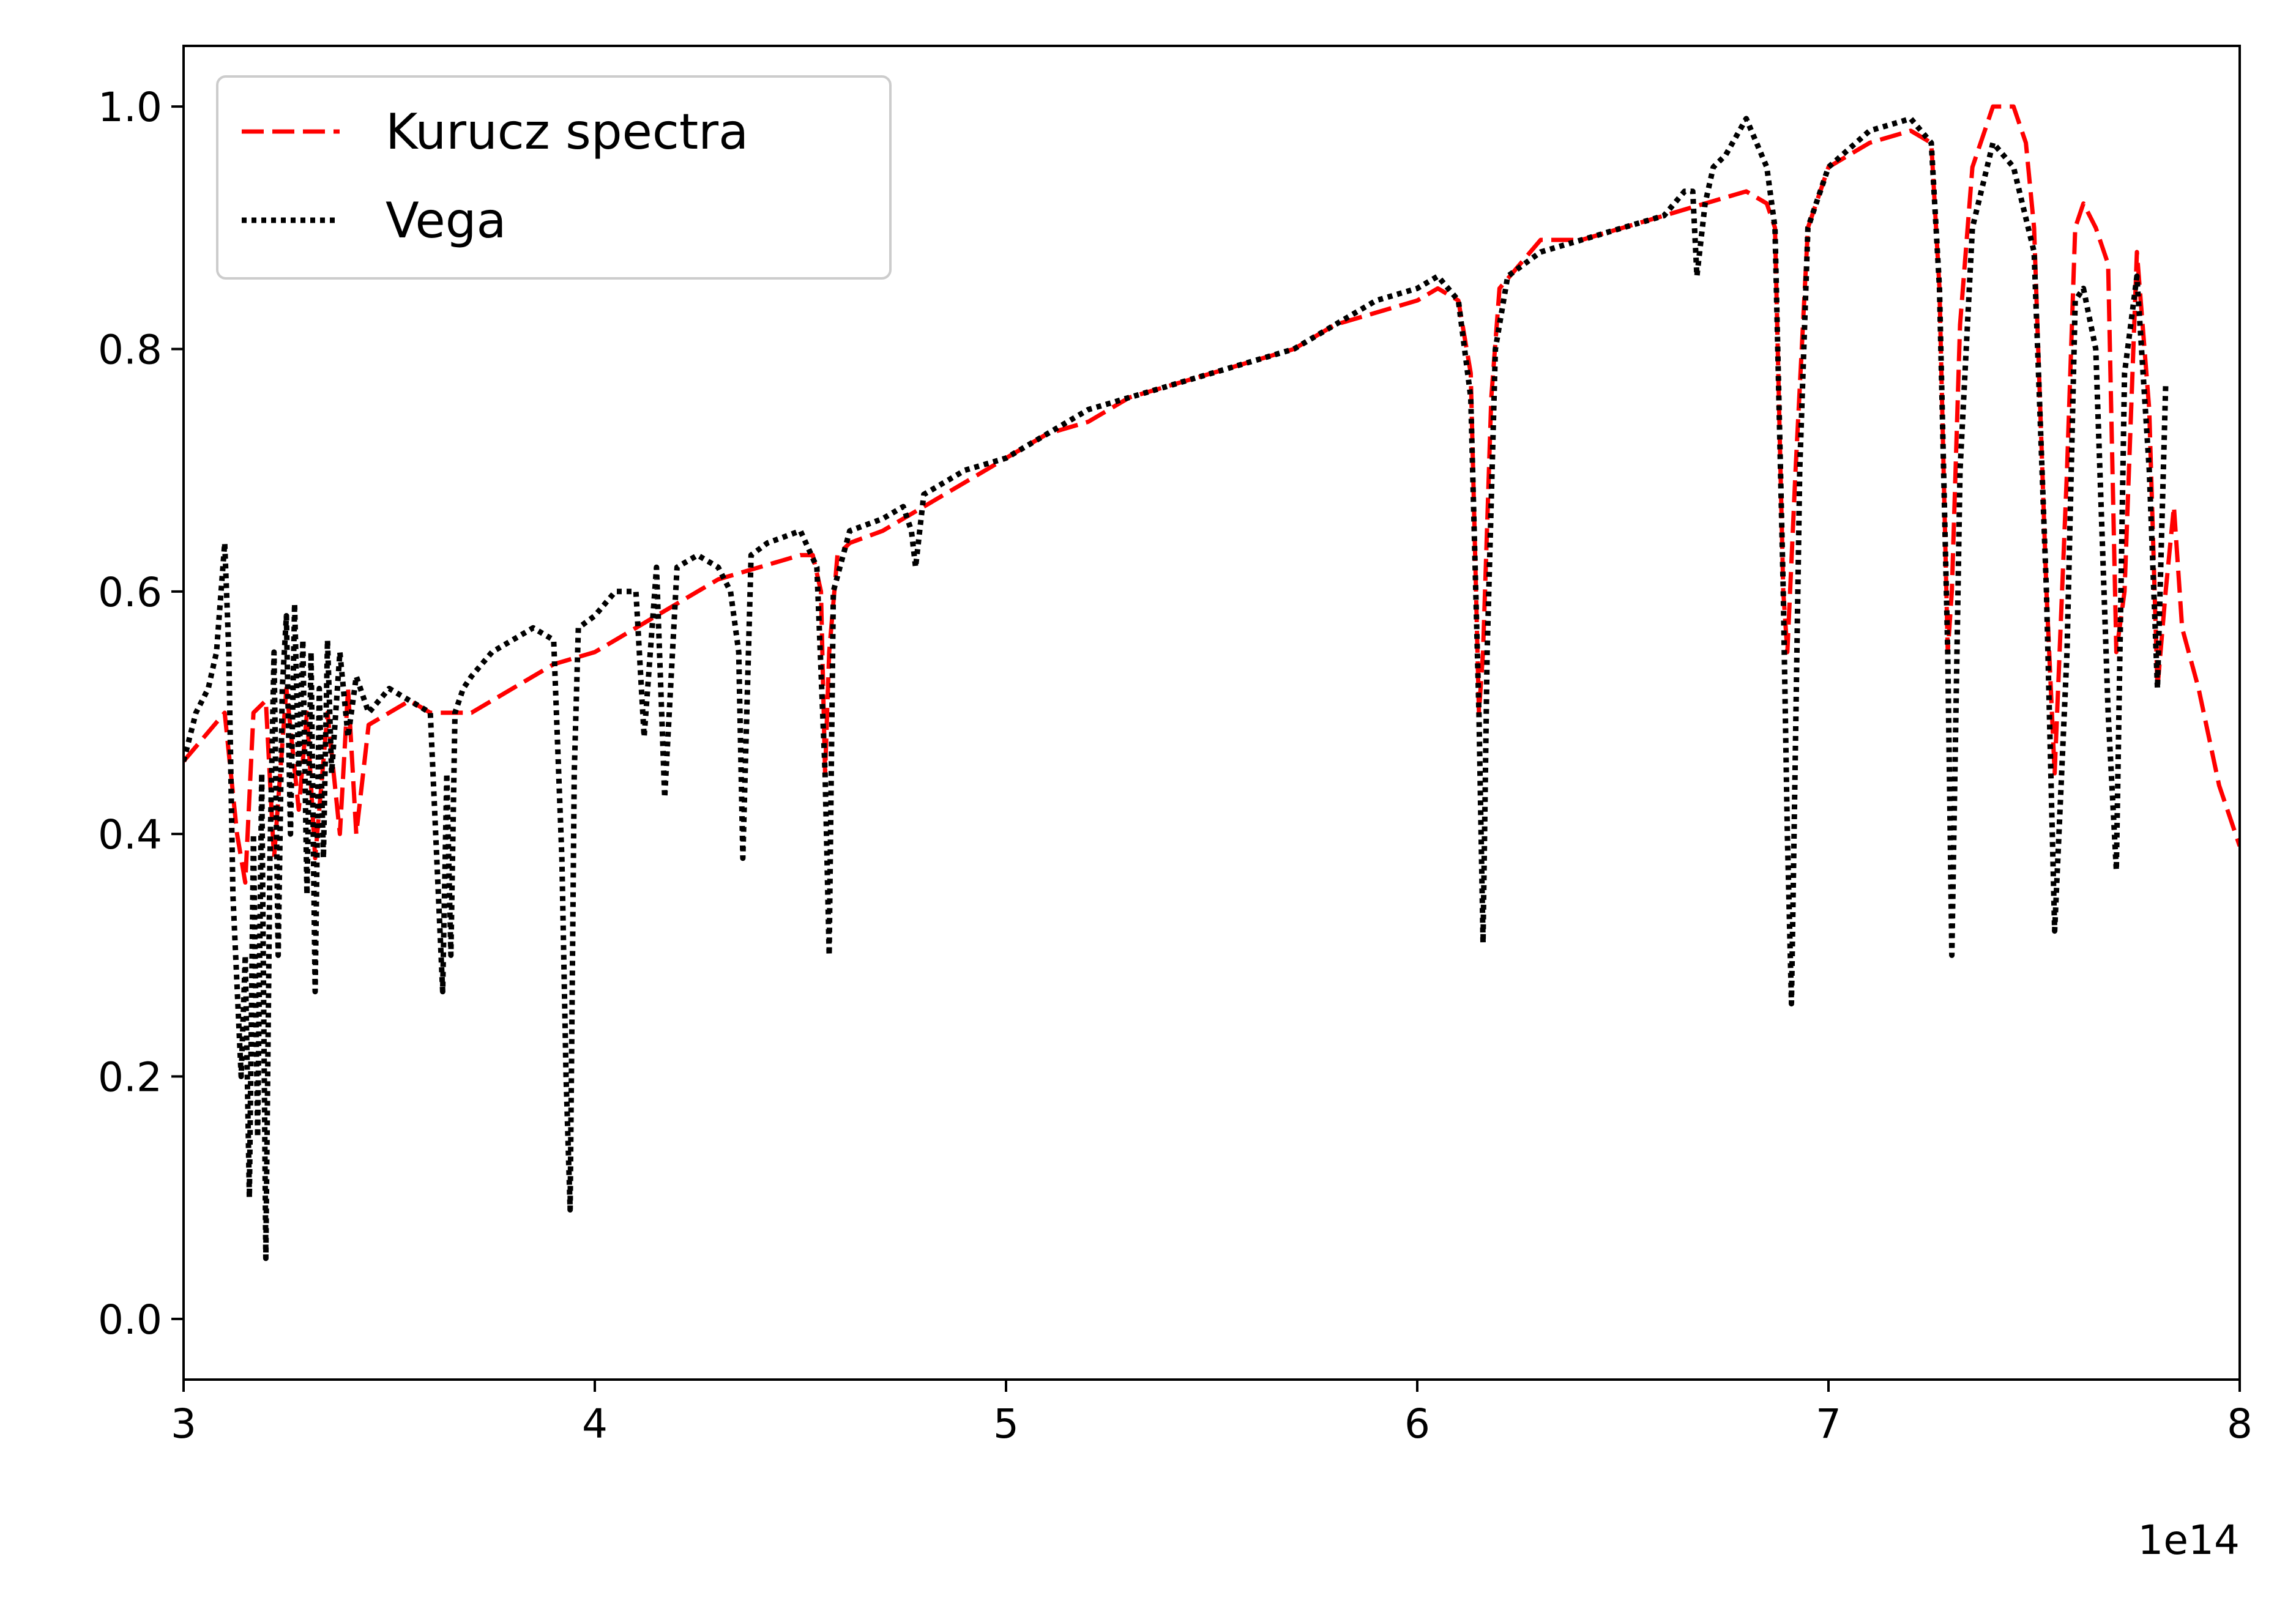 The image size is (2296, 1598). Describe the element at coordinates (130, 834) in the screenshot. I see `y-tick-label: 0.4` at that location.